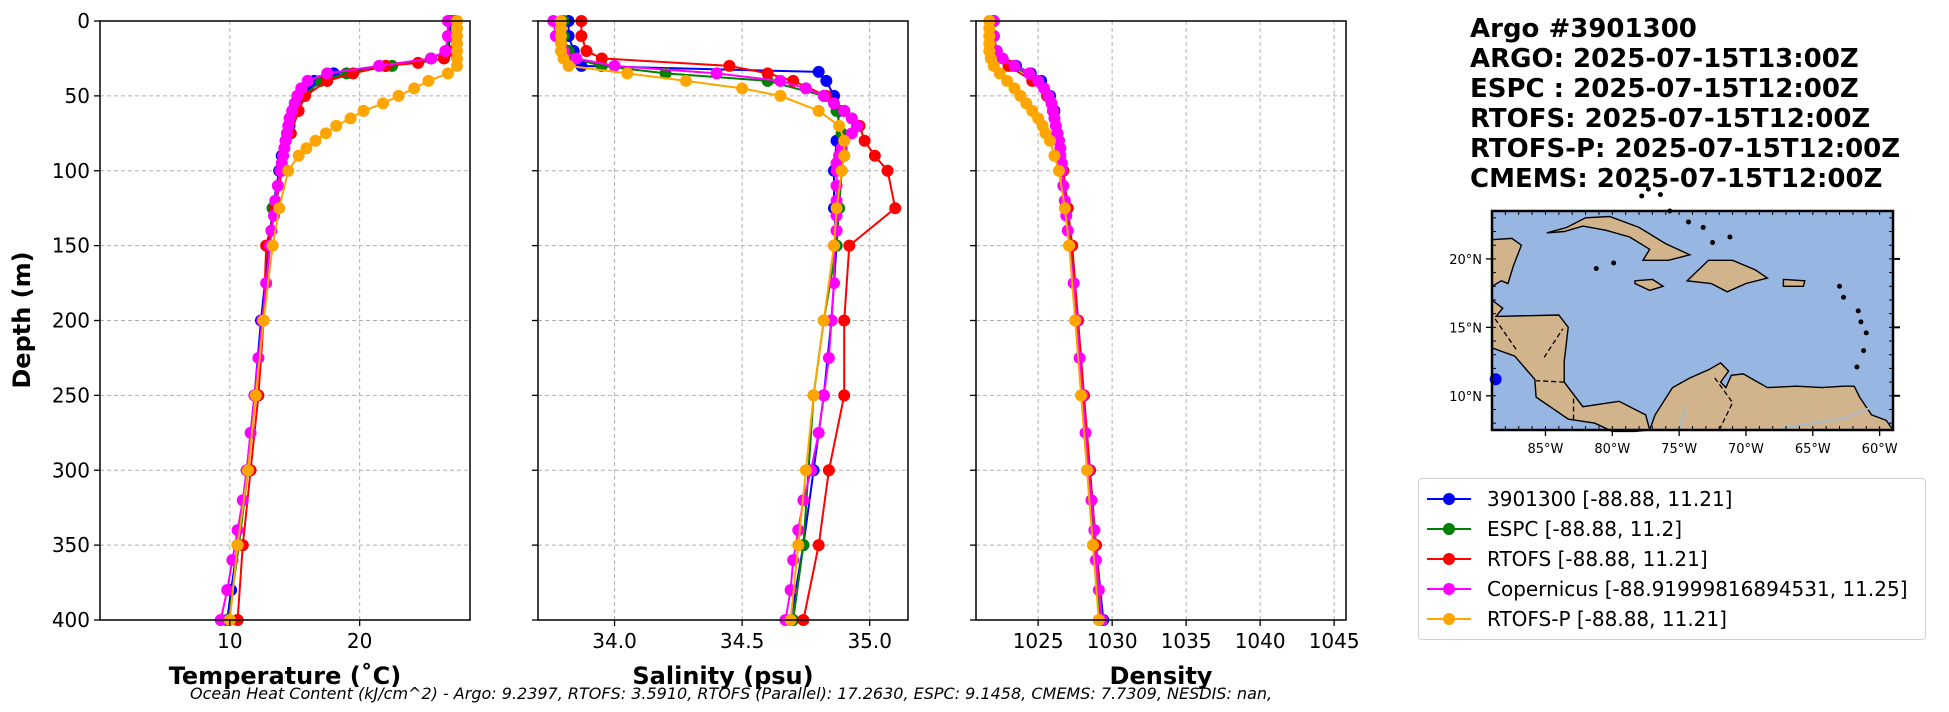 The image size is (1949, 712). I want to click on legend-item: 3901300 [-88.88, 11.21], so click(1676, 499).